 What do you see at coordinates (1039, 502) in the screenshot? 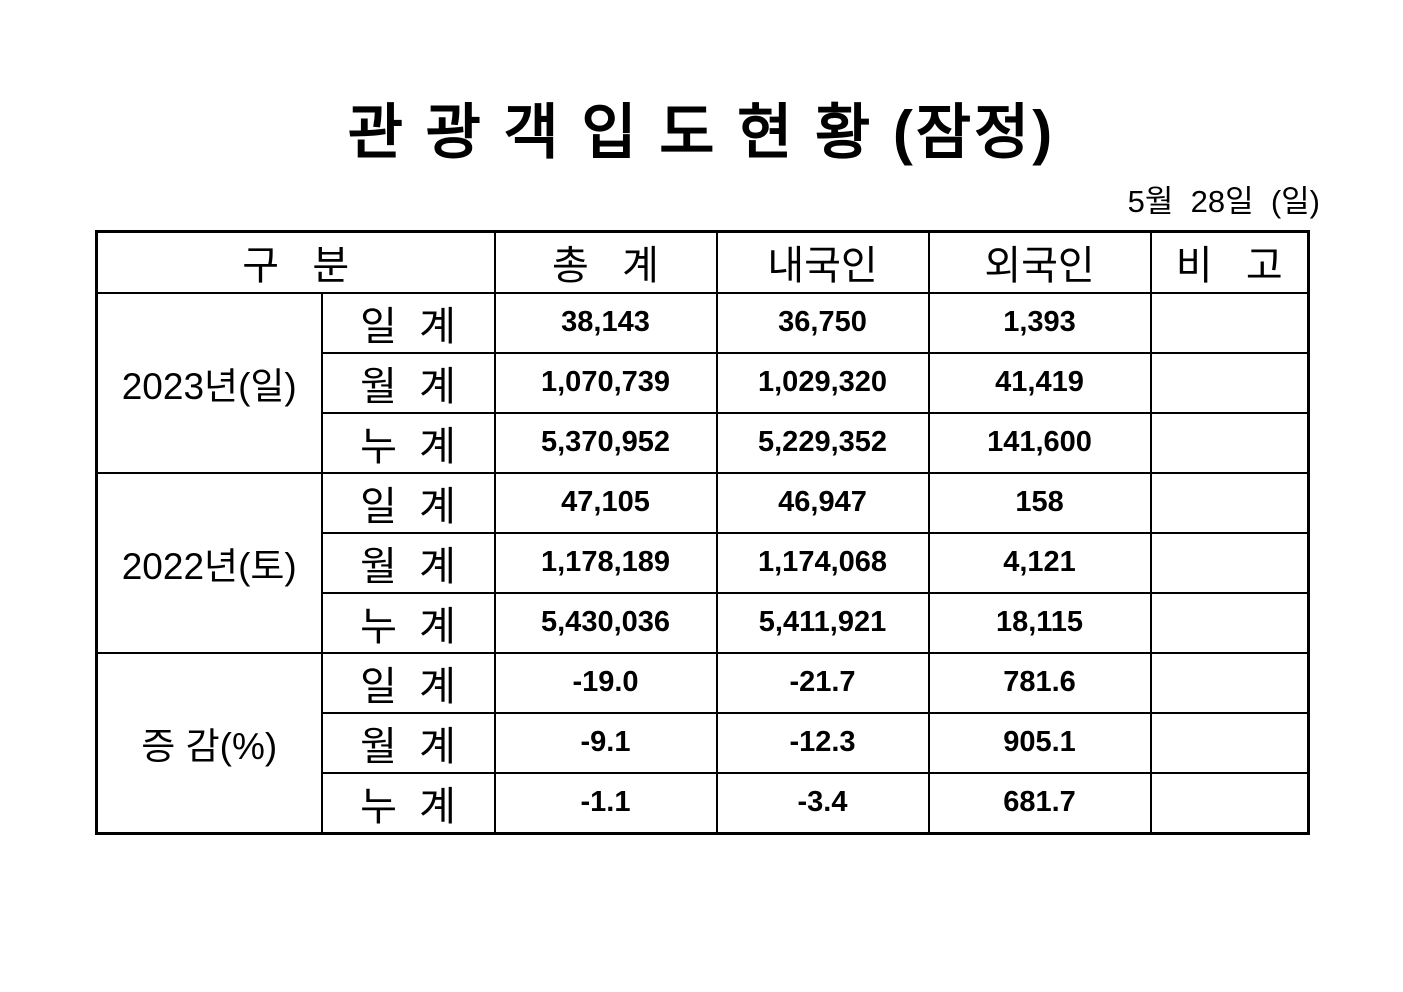
I see `value-foreign: 158` at bounding box center [1039, 502].